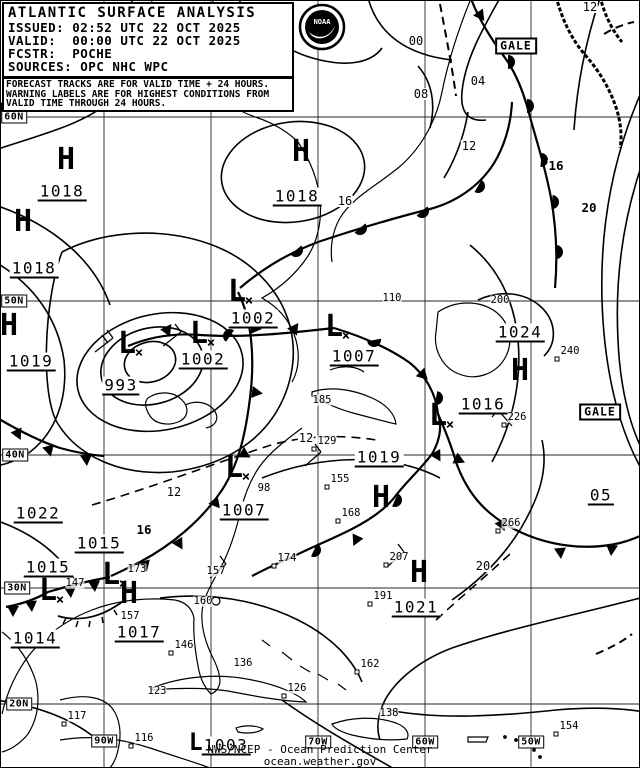 The height and width of the screenshot is (768, 640). Describe the element at coordinates (86, 103) in the screenshot. I see `notice-line-3: VALID TIME THROUGH 24 HOURS.` at that location.